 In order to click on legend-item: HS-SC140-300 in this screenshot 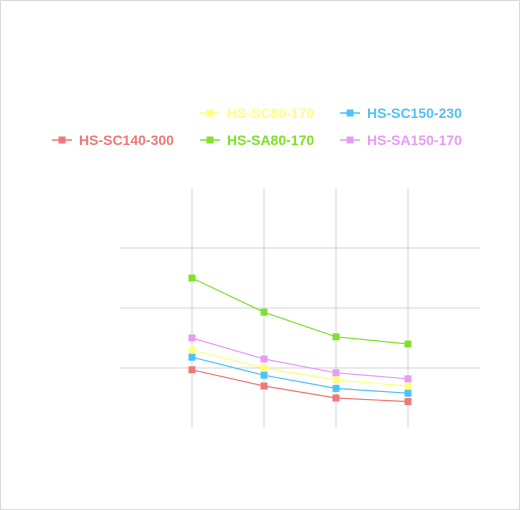, I will do `click(113, 140)`.